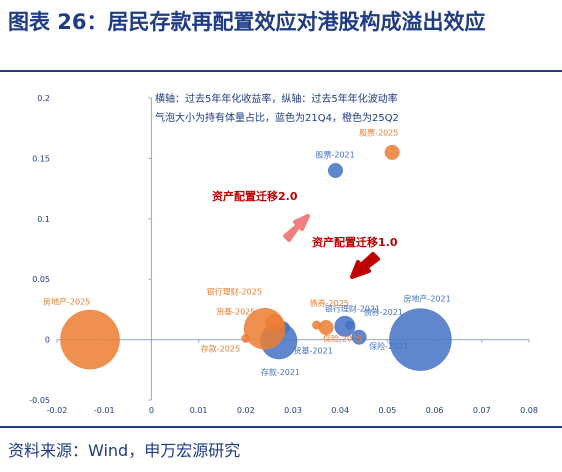 Image resolution: width=562 pixels, height=472 pixels. What do you see at coordinates (335, 170) in the screenshot?
I see `bubble-股票-2021` at bounding box center [335, 170].